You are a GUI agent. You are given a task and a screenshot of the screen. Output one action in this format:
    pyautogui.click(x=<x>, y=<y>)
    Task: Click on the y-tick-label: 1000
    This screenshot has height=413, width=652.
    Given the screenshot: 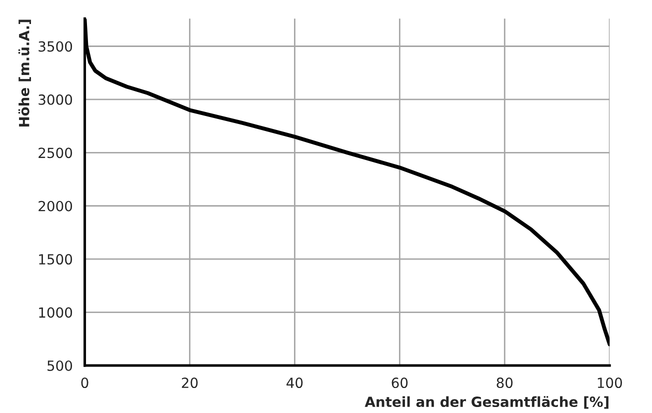 What is the action you would take?
    pyautogui.click(x=55, y=312)
    